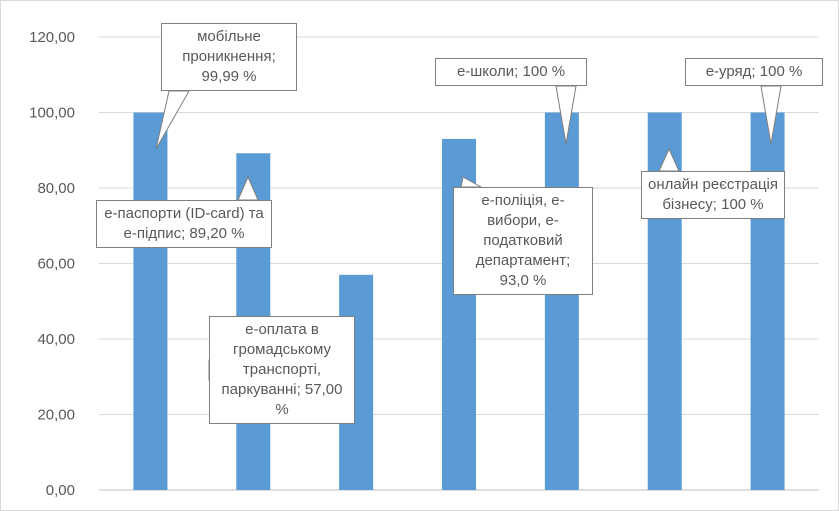 This screenshot has height=511, width=839. I want to click on data-label: е-уряд; 100 %, so click(754, 72).